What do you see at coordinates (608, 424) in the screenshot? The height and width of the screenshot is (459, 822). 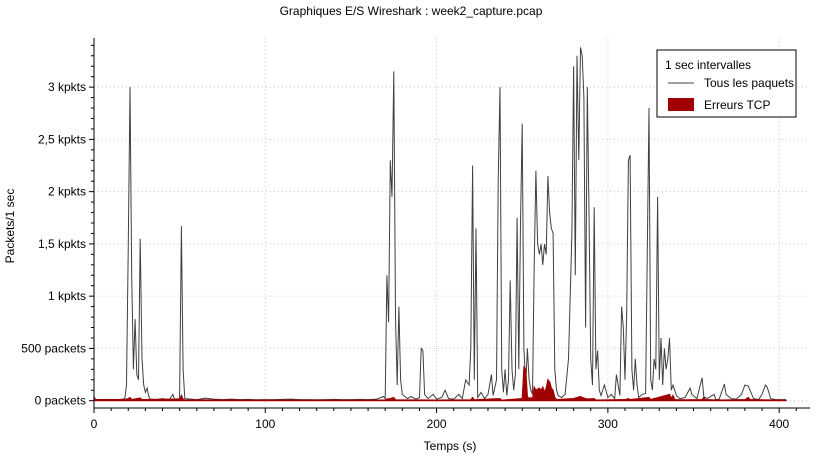 I see `x-tick-label: 300` at bounding box center [608, 424].